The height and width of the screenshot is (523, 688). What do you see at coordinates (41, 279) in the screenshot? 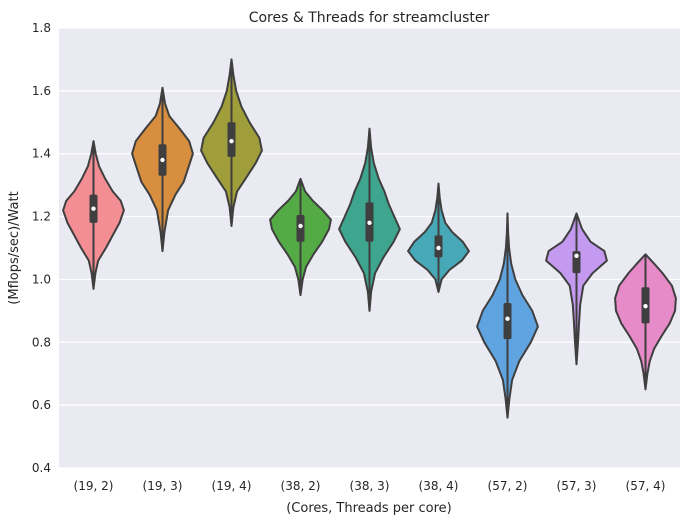
I see `y-tick-label: 1.0` at bounding box center [41, 279].